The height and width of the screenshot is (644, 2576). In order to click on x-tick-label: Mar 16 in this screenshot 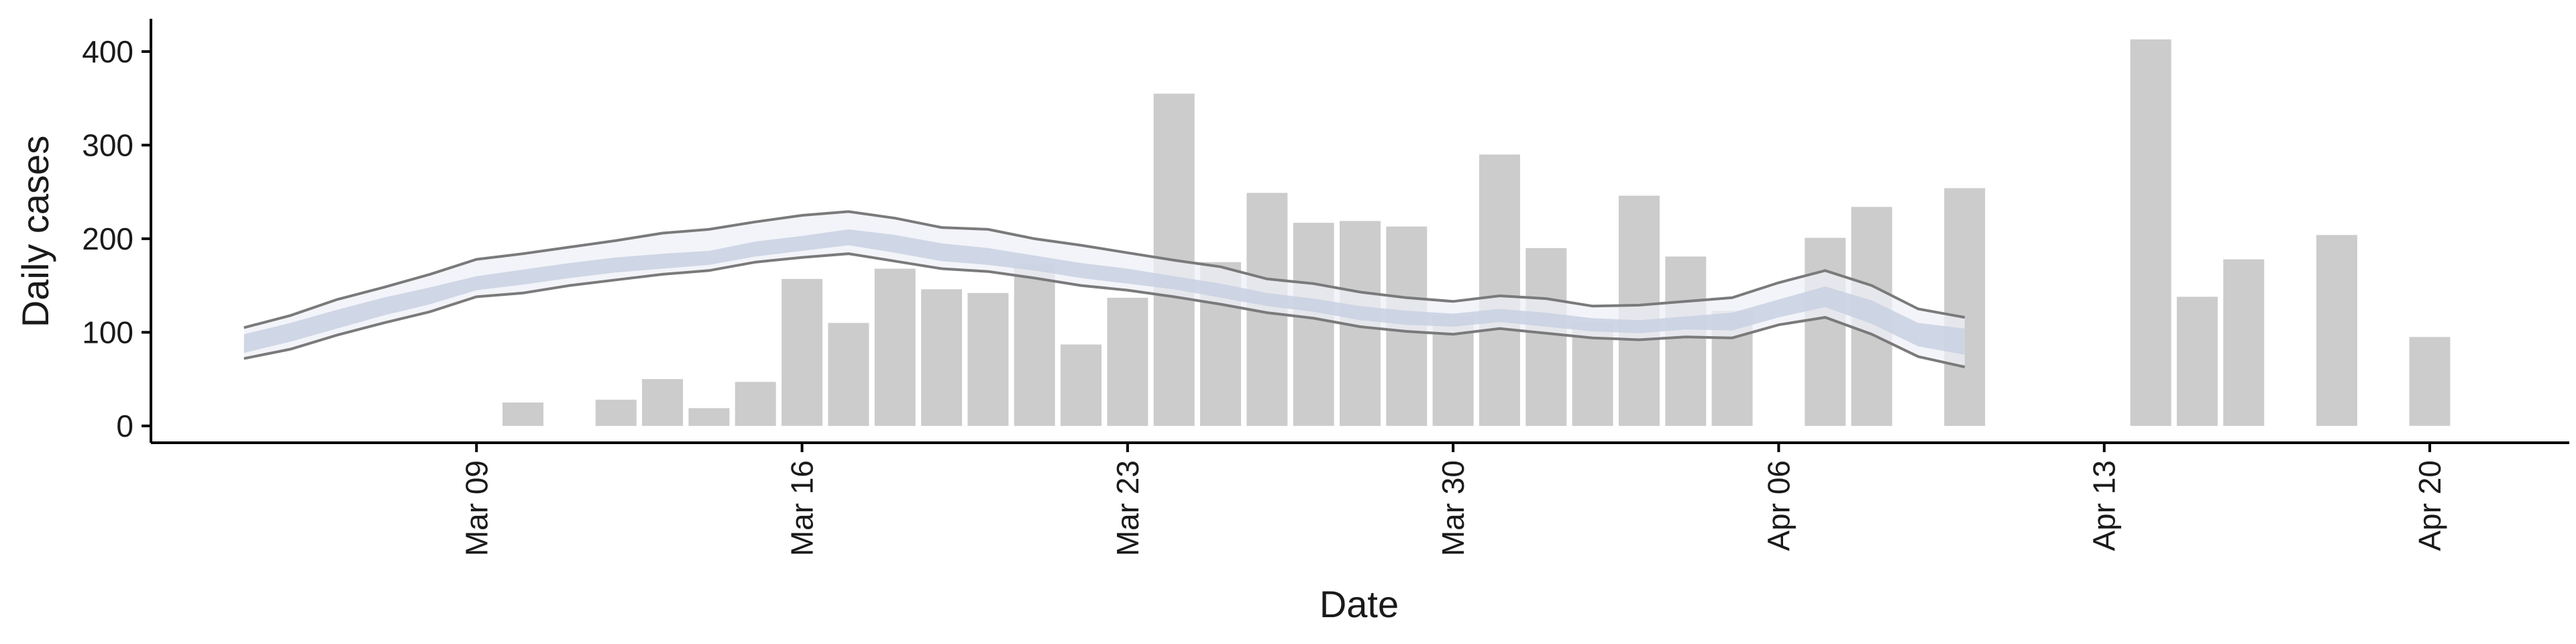, I will do `click(802, 508)`.